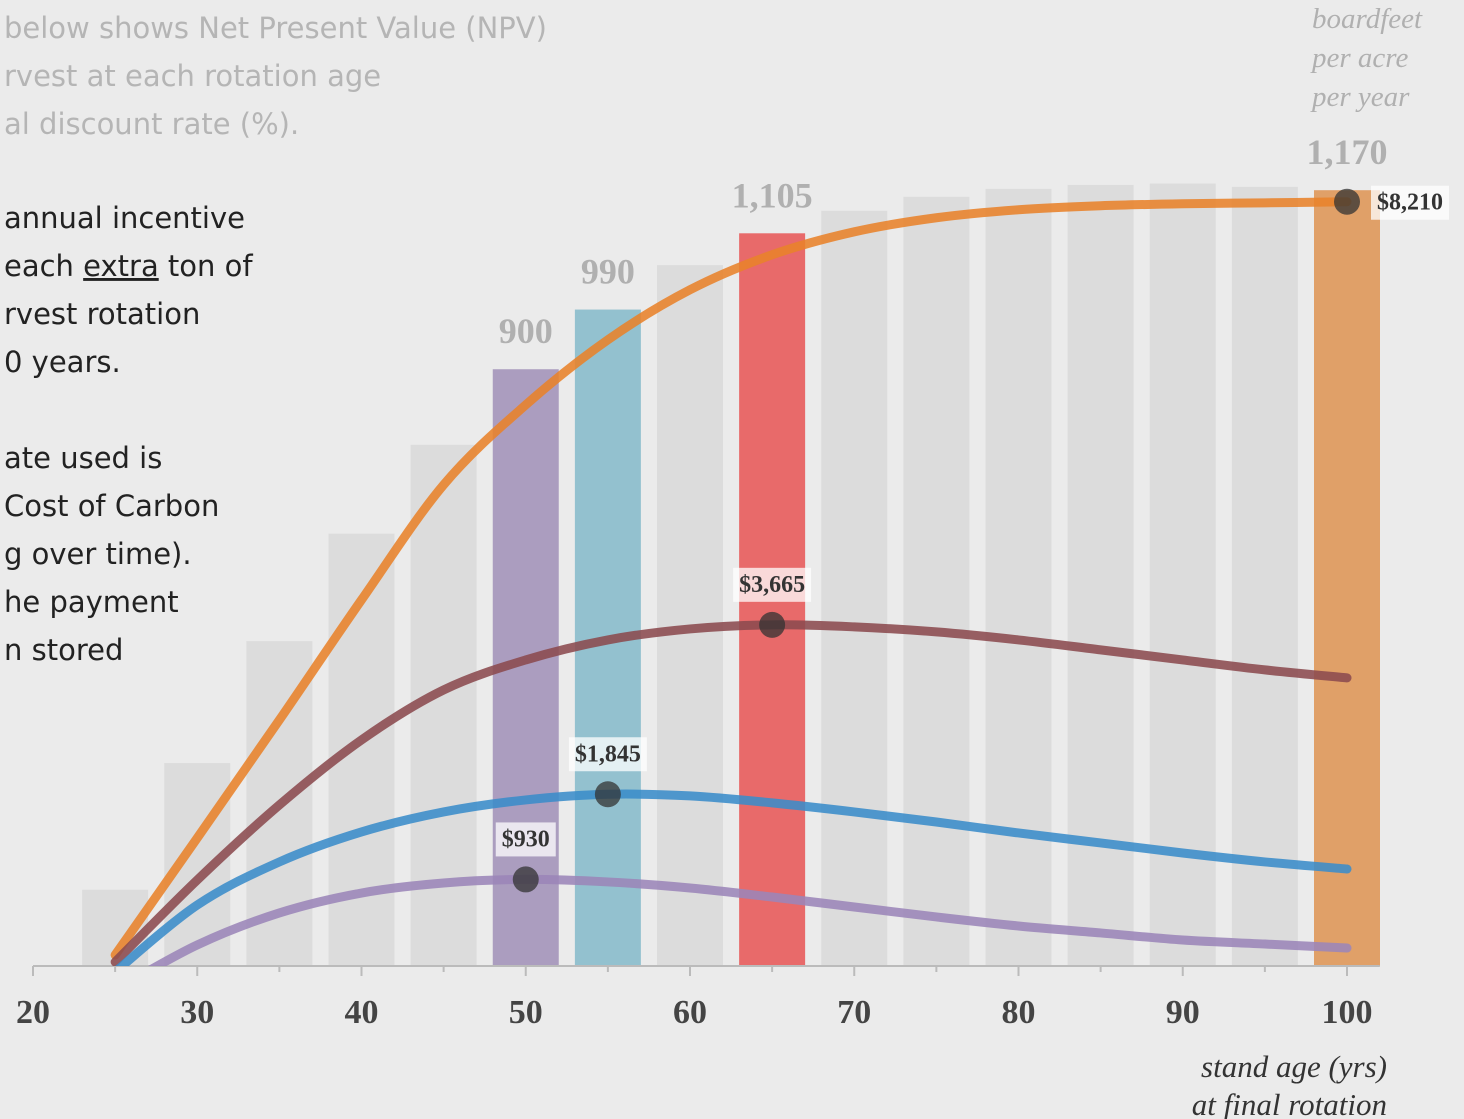 This screenshot has width=1464, height=1119. I want to click on note-text: g over time)., so click(98, 554).